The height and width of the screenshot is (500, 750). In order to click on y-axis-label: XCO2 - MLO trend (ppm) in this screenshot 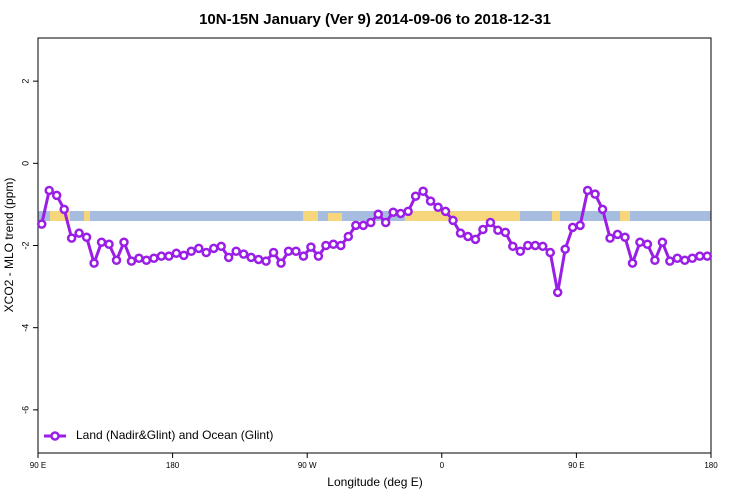, I will do `click(9, 245)`.